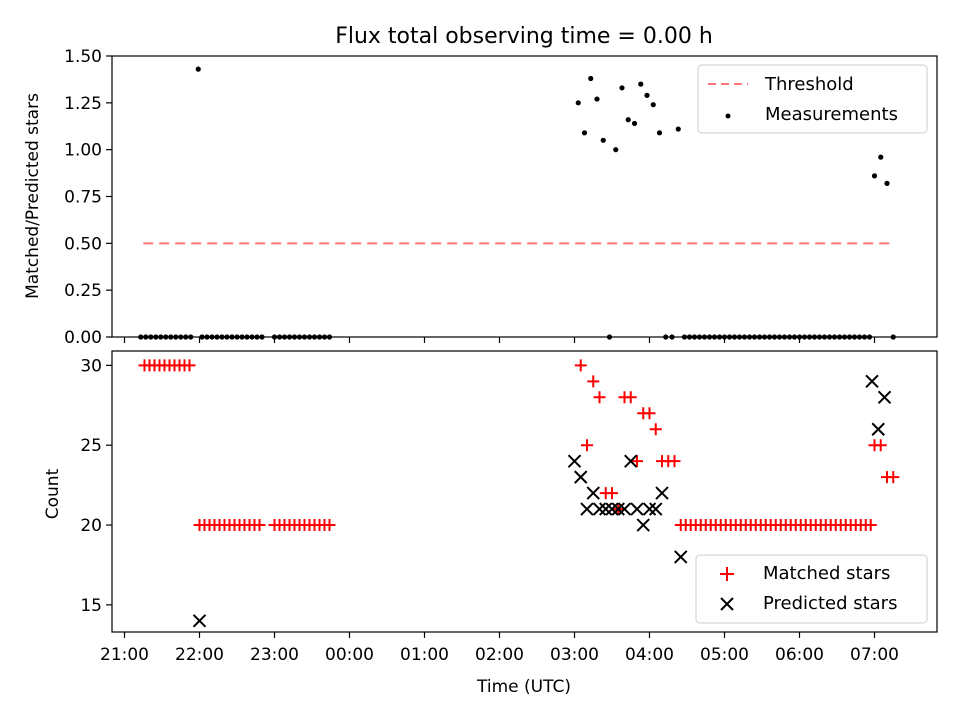 The height and width of the screenshot is (720, 960). I want to click on x-tick-label: 02:00, so click(499, 655).